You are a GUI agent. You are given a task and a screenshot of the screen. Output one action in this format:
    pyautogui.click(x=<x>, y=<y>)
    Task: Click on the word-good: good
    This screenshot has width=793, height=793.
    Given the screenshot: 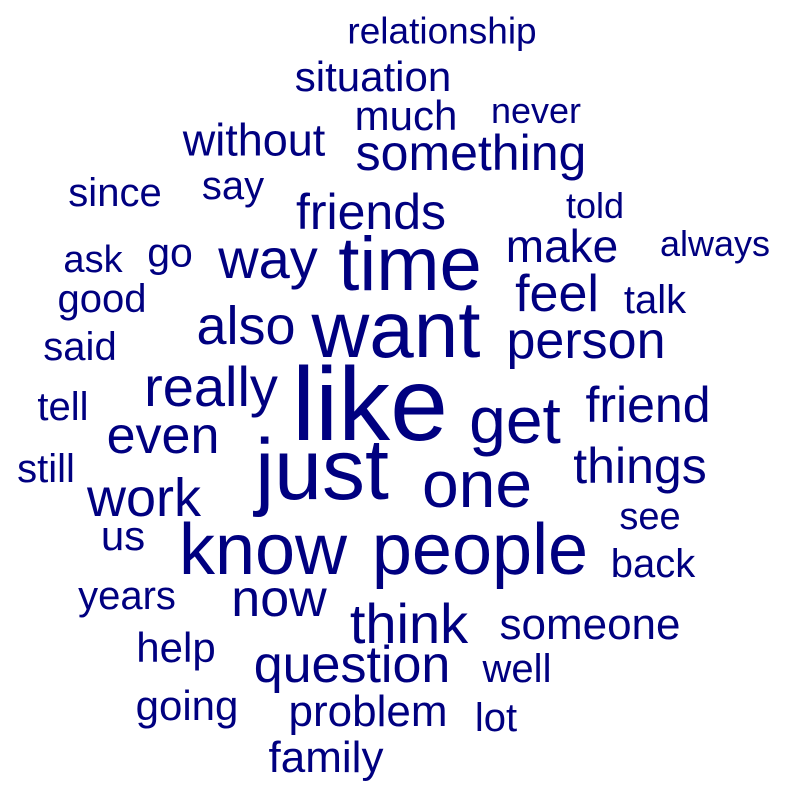 What is the action you would take?
    pyautogui.click(x=102, y=299)
    